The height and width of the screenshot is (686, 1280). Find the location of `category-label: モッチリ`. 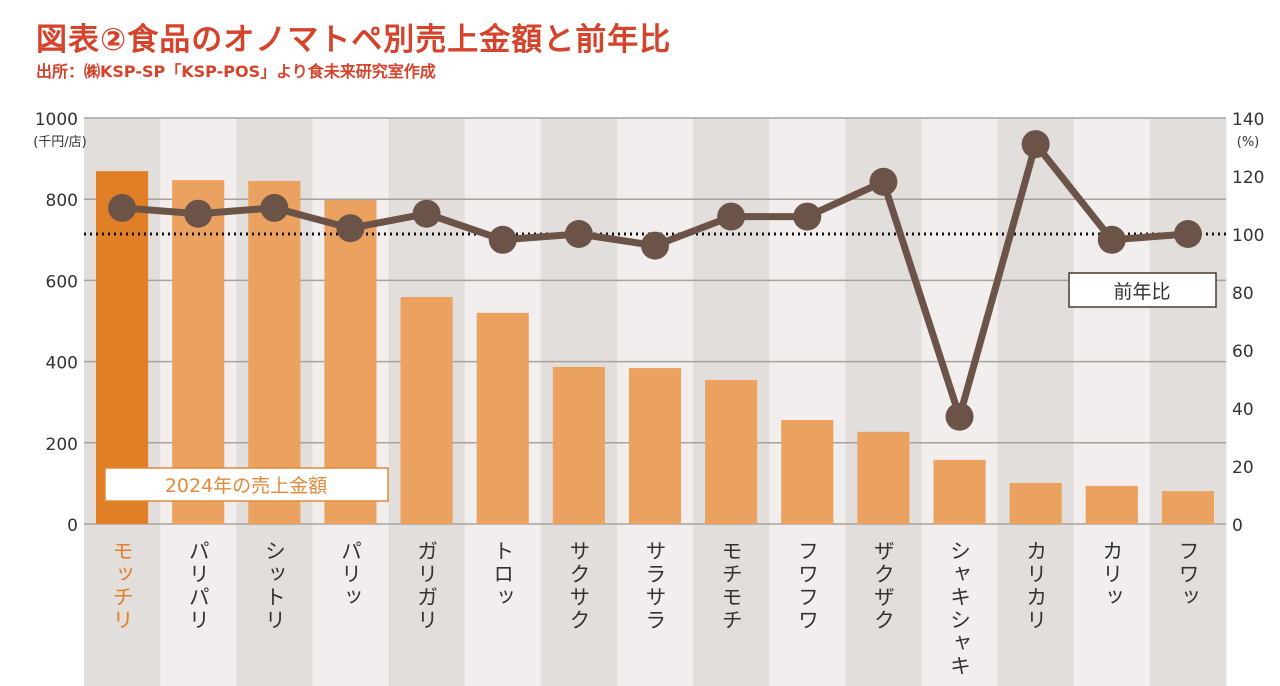

category-label: モッチリ is located at coordinates (122, 586).